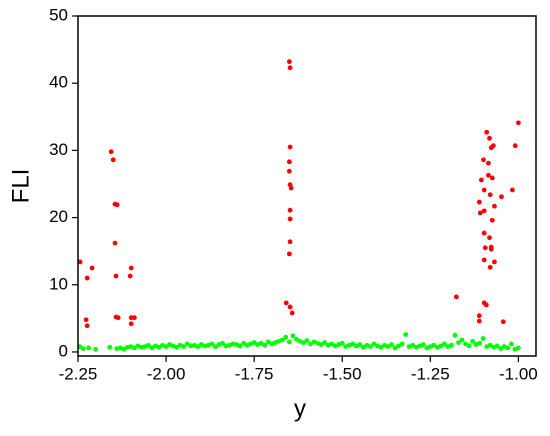  I want to click on y-tick-label: 0, so click(63, 350).